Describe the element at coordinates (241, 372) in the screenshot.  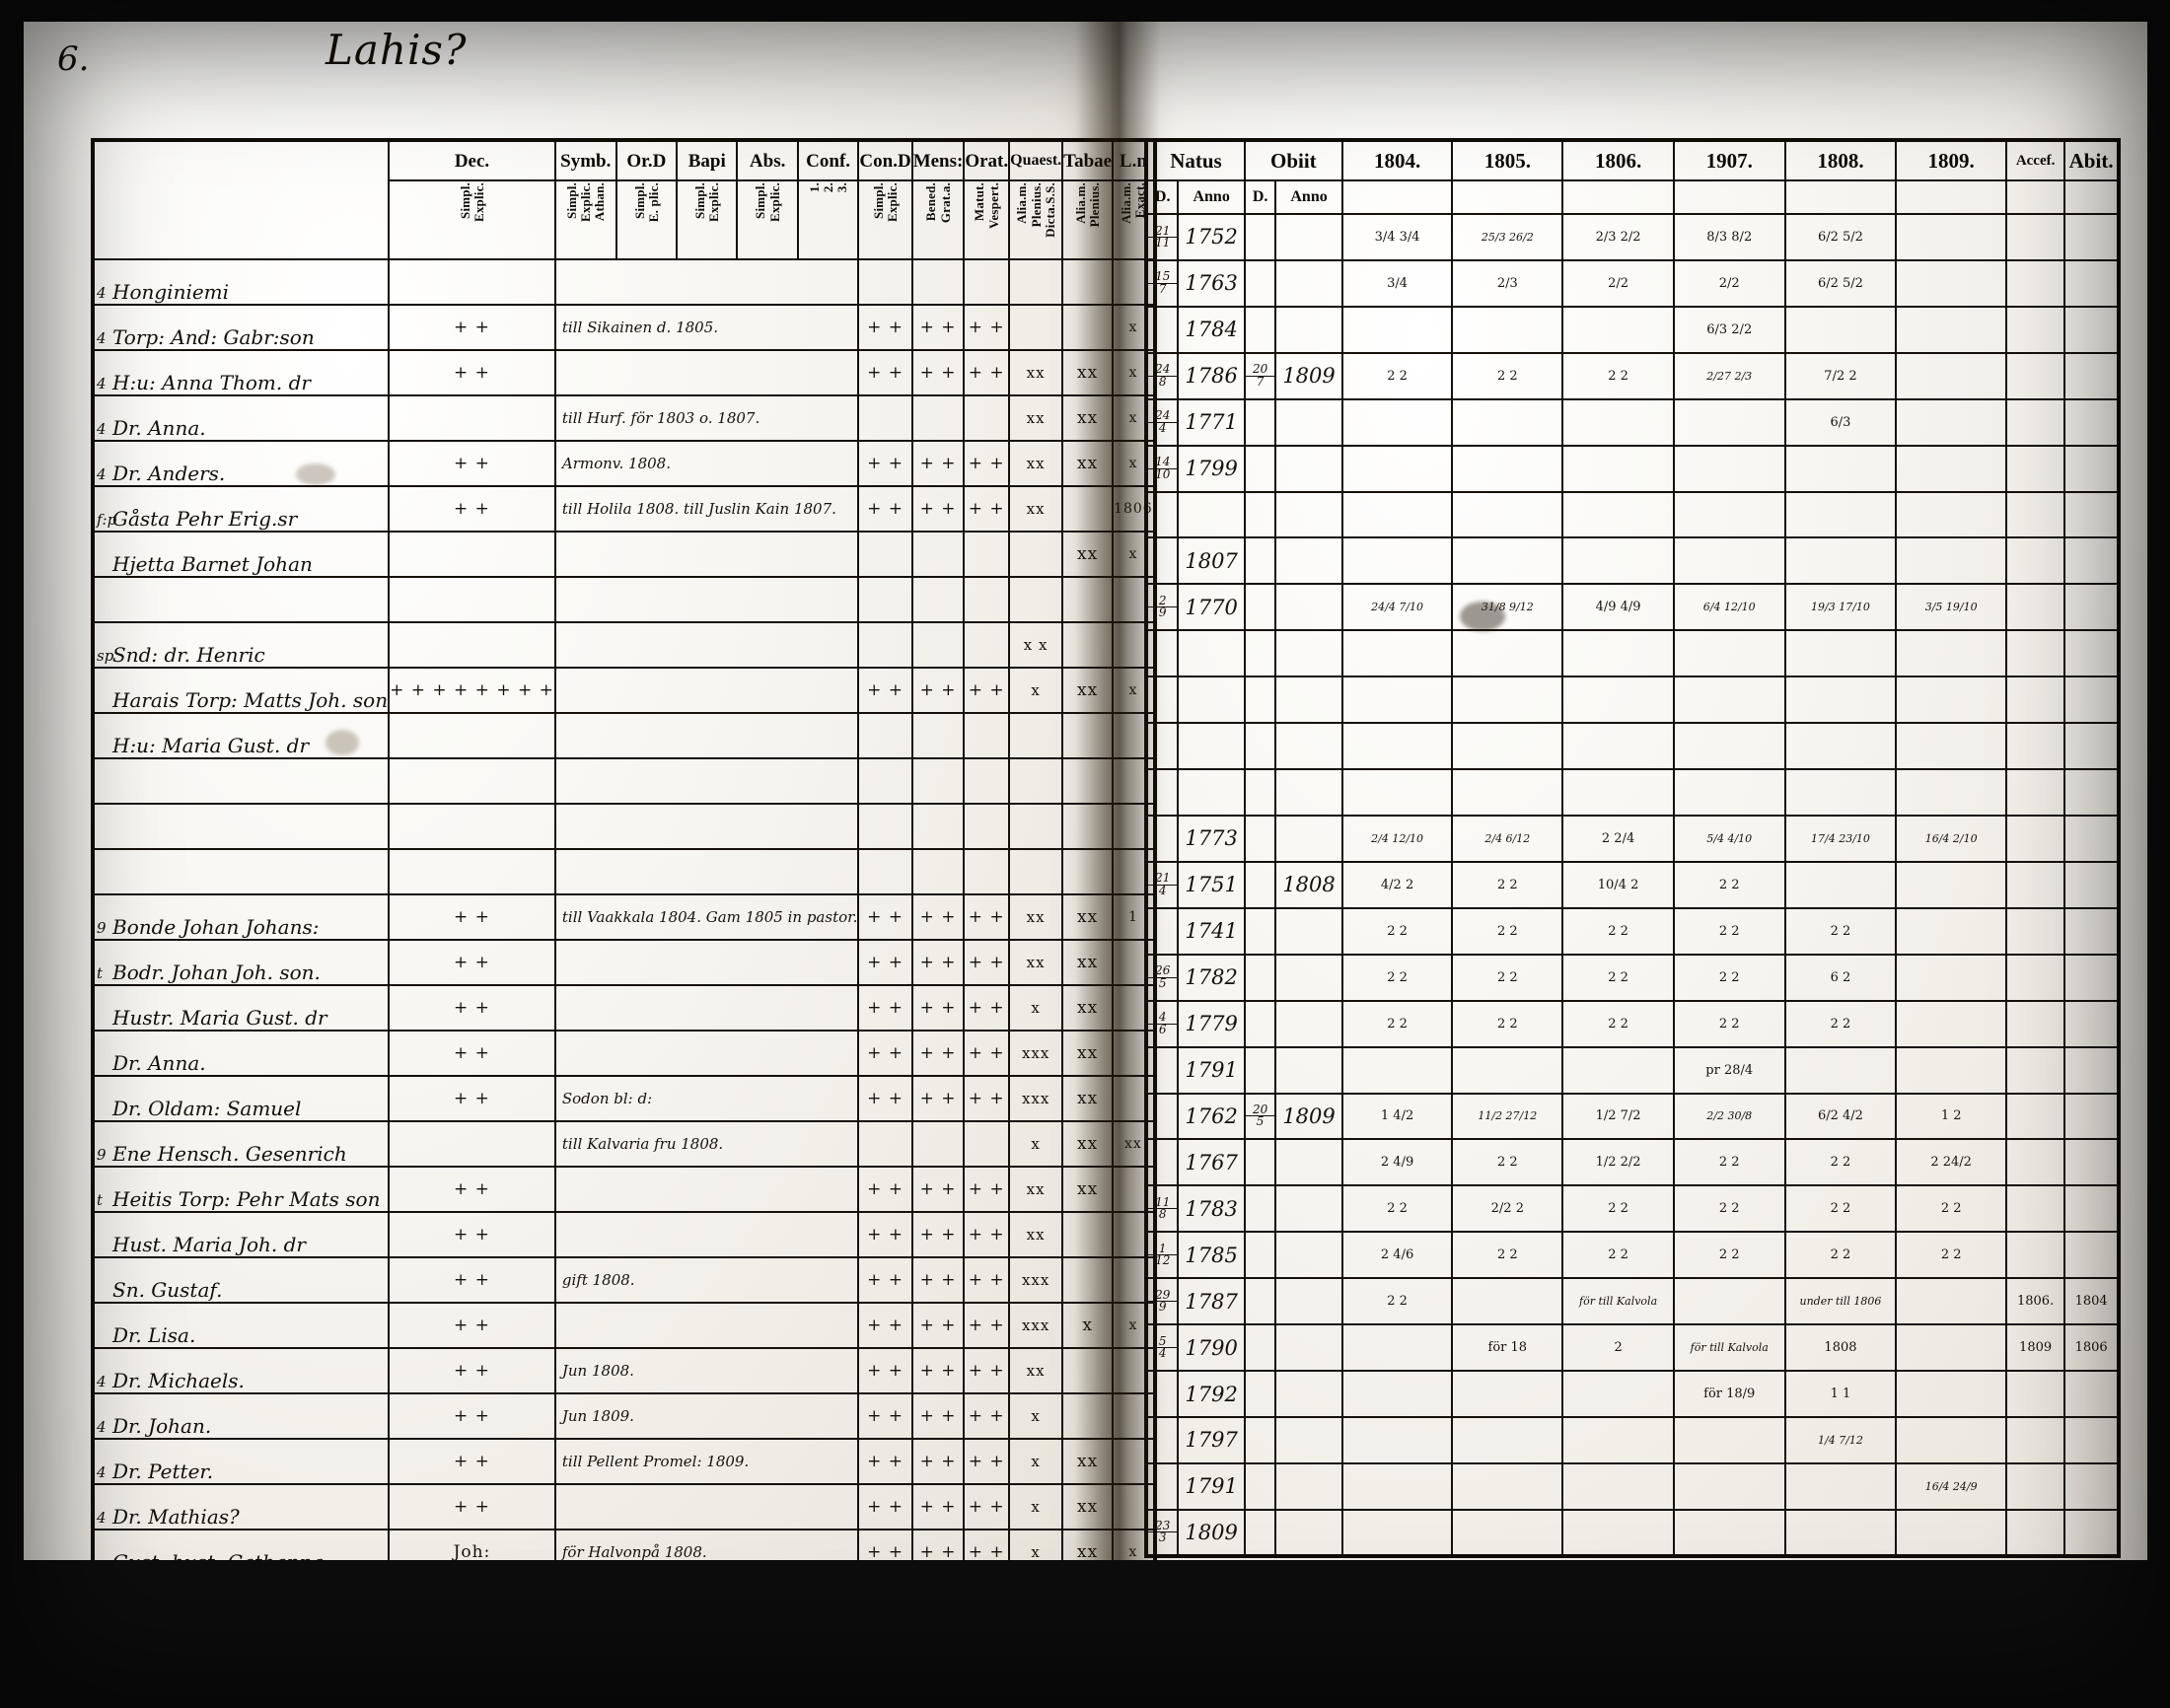
I see `person-name-cell: 4 H:u: Anna Thom. dr` at that location.